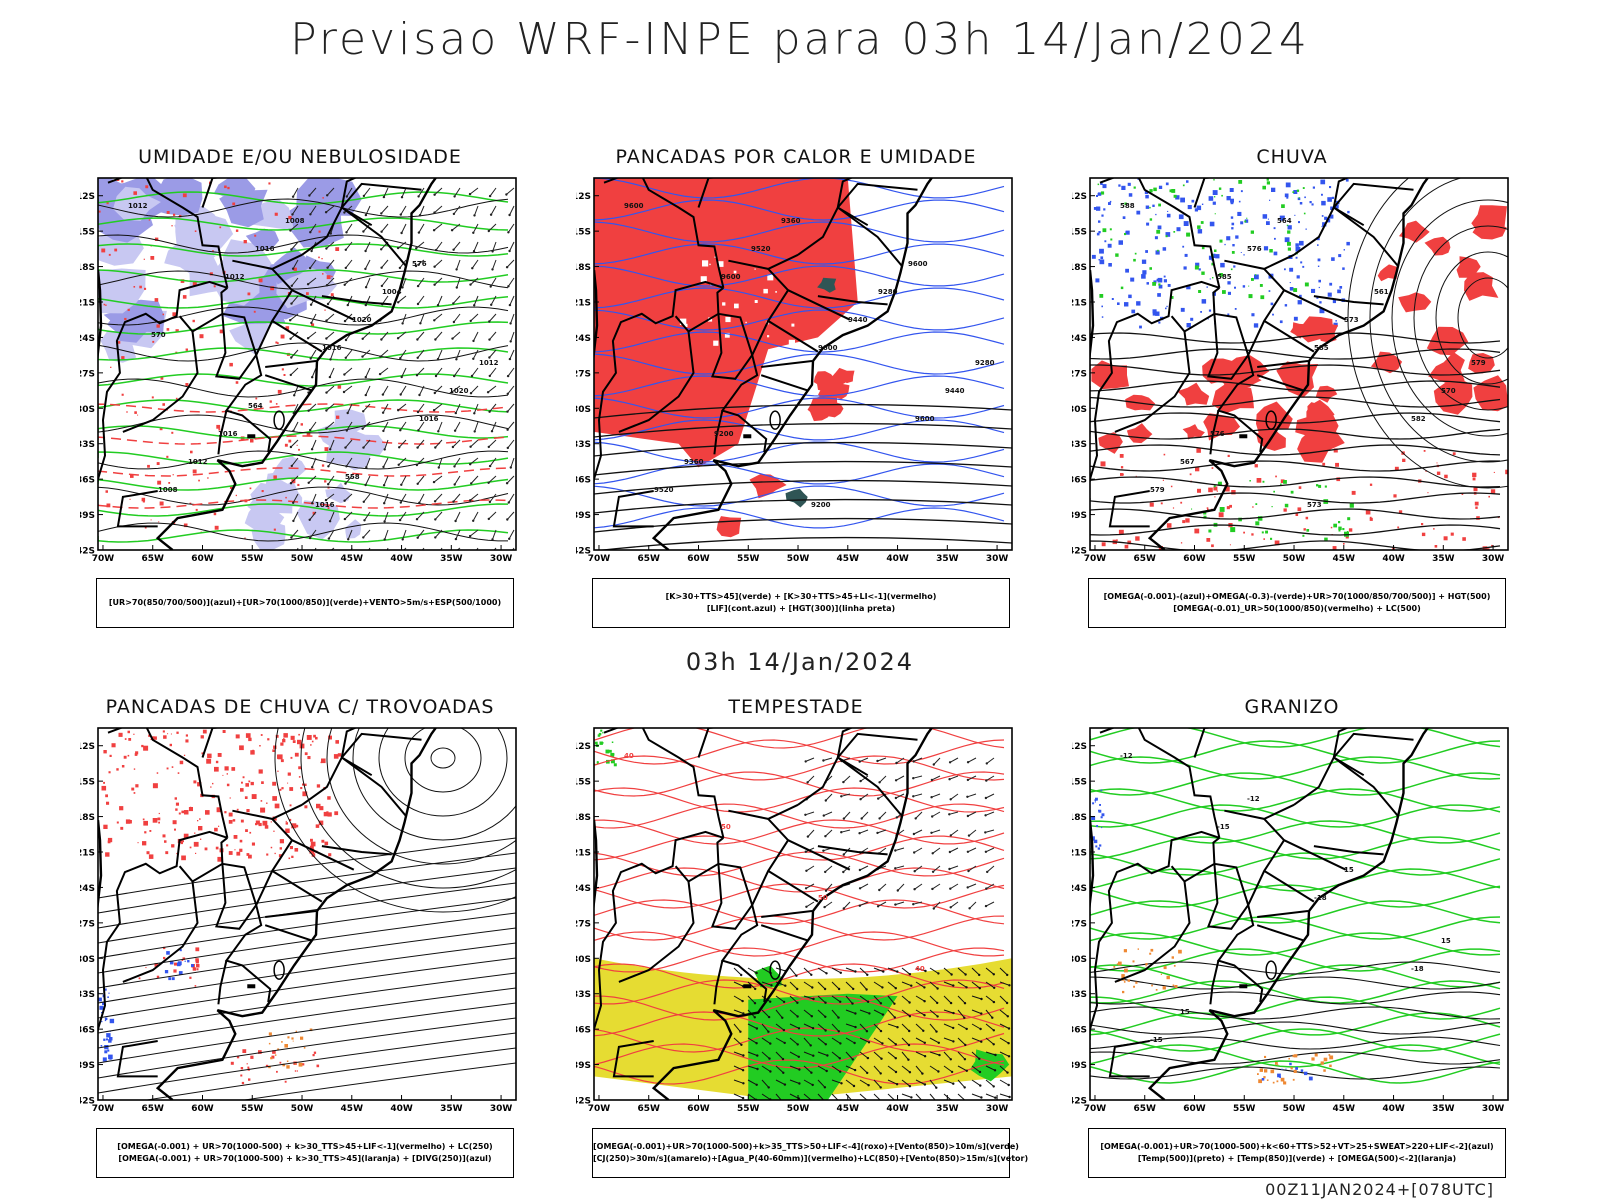 The height and width of the screenshot is (1200, 1600). I want to click on lon-tick-label: 45W, so click(1344, 1109).